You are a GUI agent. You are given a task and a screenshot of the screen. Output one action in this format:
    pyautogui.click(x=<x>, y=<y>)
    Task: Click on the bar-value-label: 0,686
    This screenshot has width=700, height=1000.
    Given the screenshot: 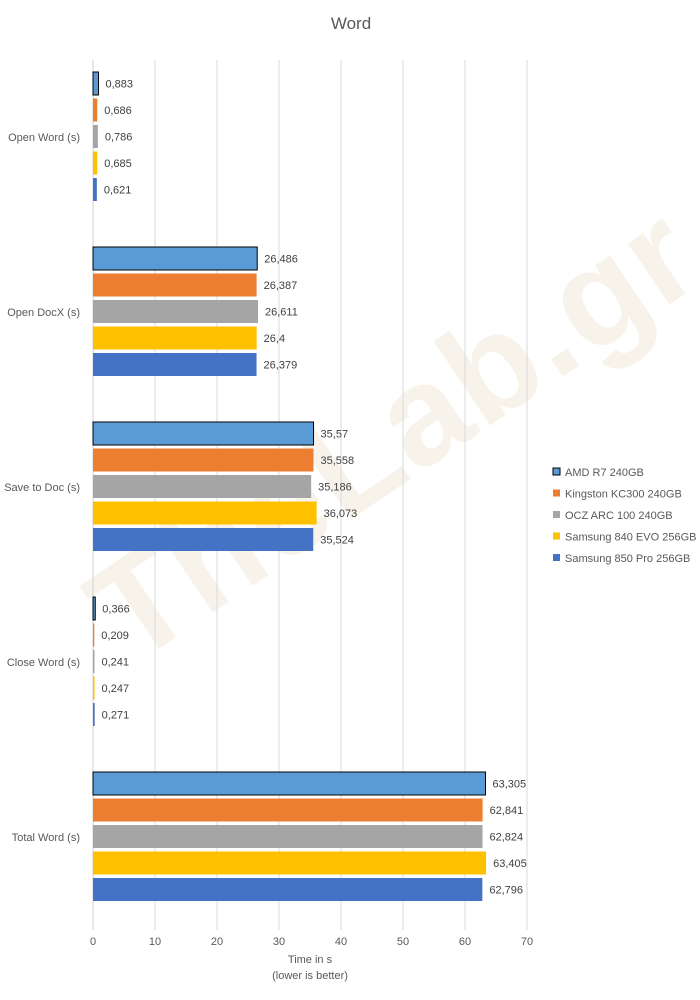 What is the action you would take?
    pyautogui.click(x=118, y=111)
    